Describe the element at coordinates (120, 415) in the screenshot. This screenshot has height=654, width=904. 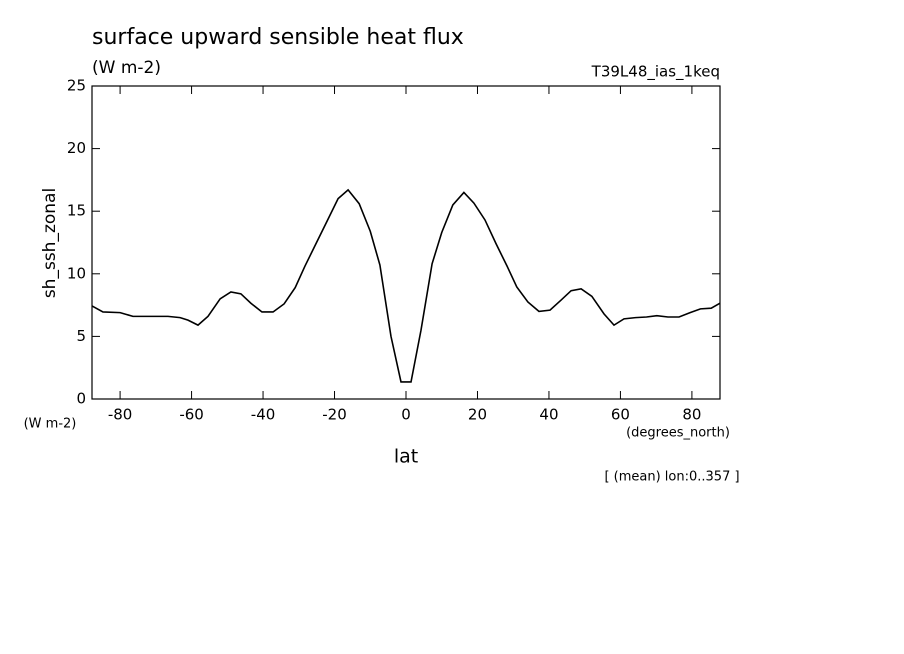
I see `x-tick-label: -80` at that location.